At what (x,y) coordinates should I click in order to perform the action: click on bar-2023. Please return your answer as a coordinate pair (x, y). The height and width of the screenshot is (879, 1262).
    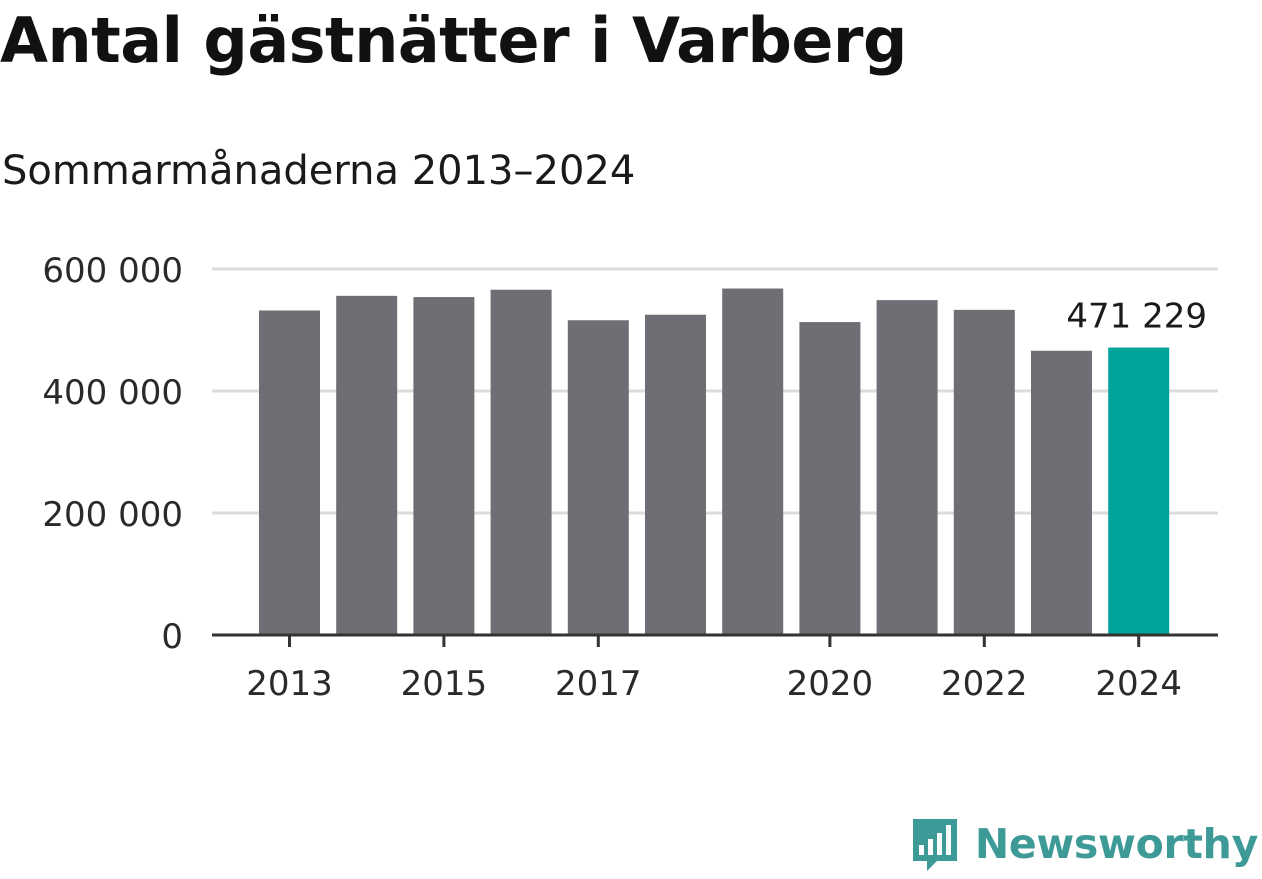
    Looking at the image, I should click on (1061, 492).